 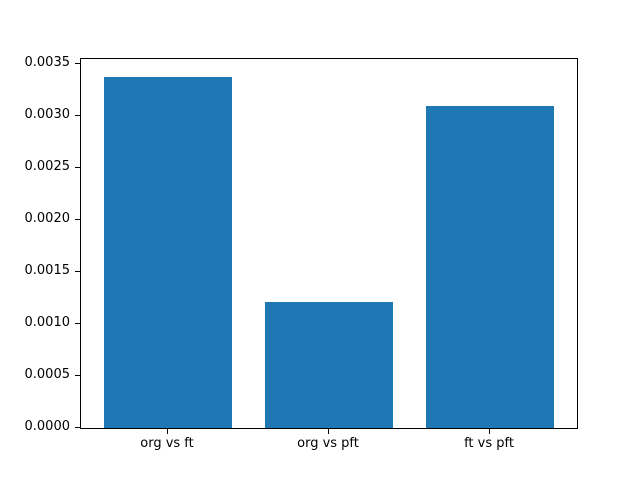 What do you see at coordinates (167, 443) in the screenshot?
I see `x-tick-label: org vs ft` at bounding box center [167, 443].